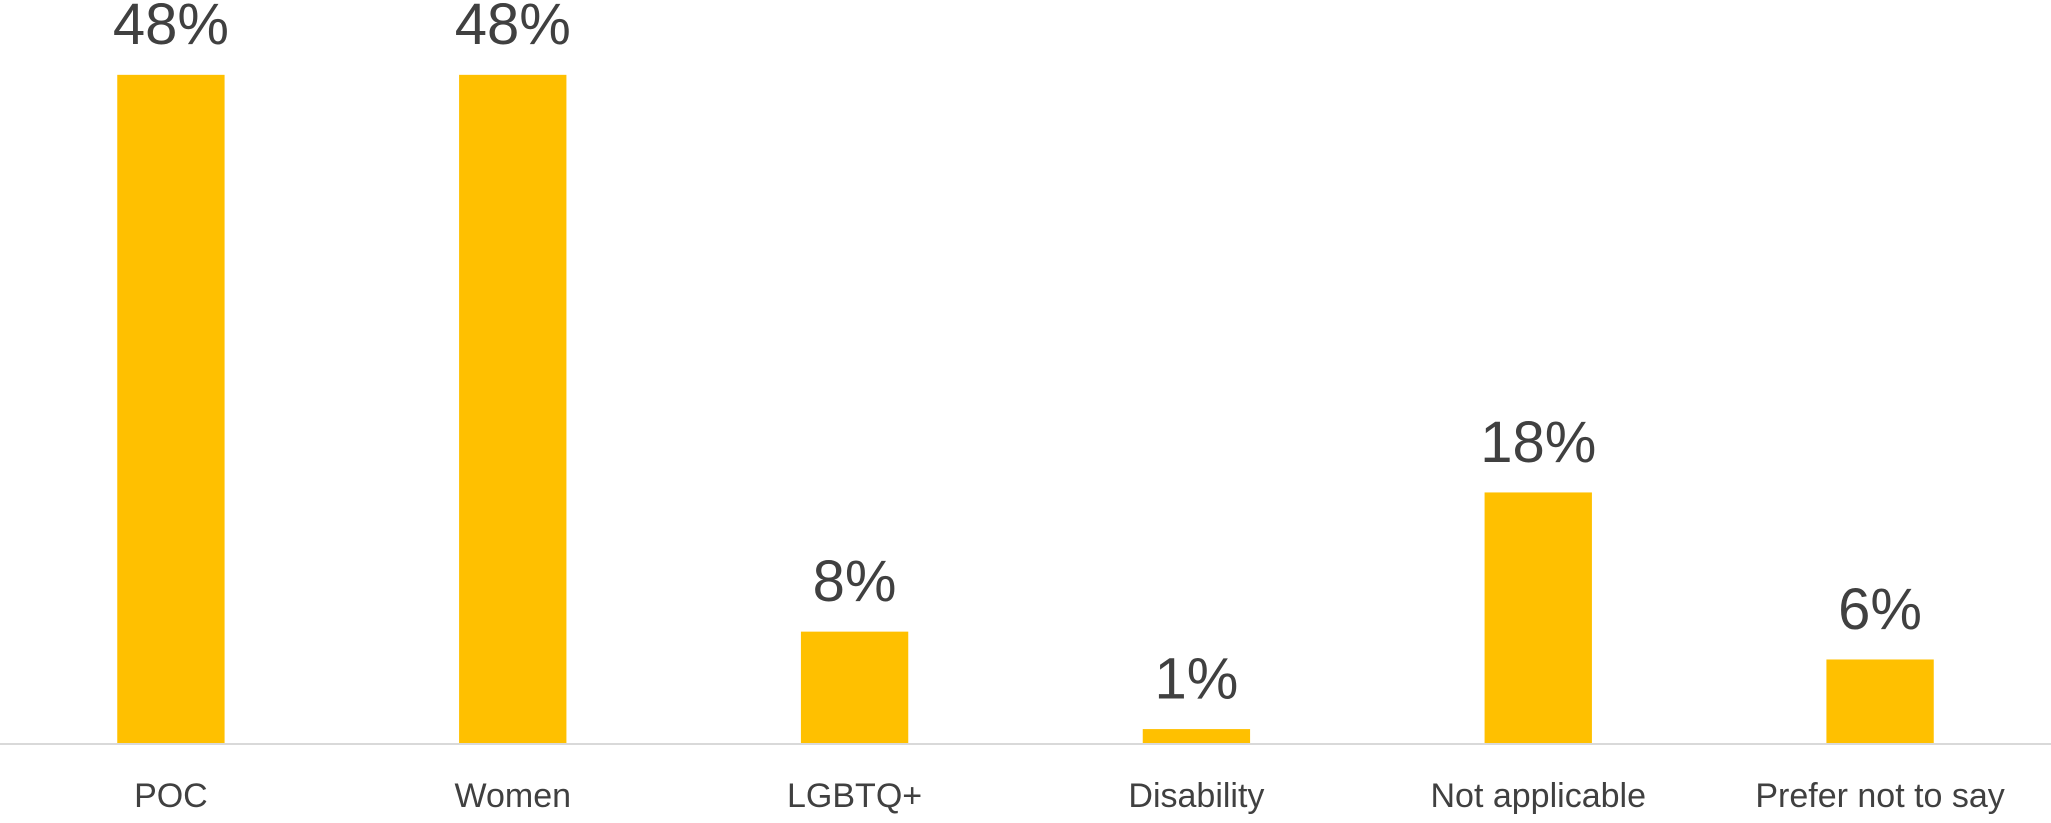 Image resolution: width=2051 pixels, height=823 pixels. Describe the element at coordinates (855, 581) in the screenshot. I see `data-label: 8%` at that location.